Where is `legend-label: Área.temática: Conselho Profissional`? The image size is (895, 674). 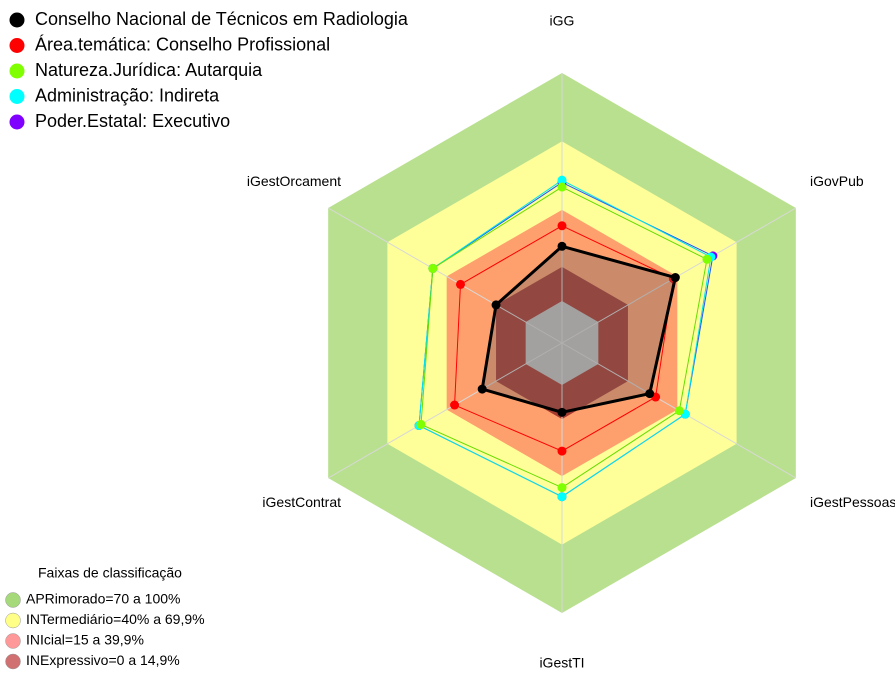
legend-label: Área.temática: Conselho Profissional is located at coordinates (182, 44).